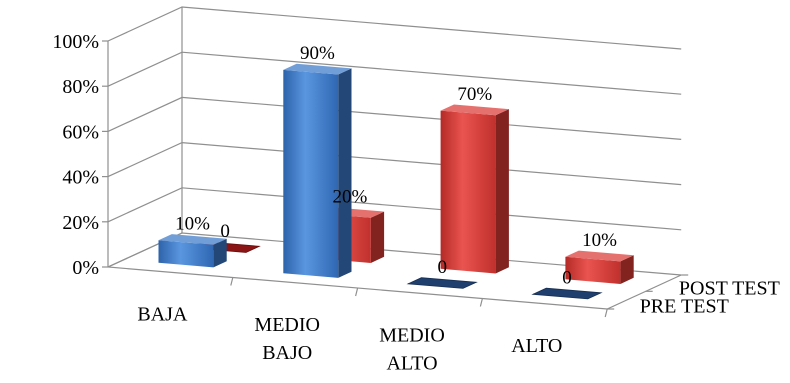 This screenshot has width=790, height=383. Describe the element at coordinates (412, 349) in the screenshot. I see `x-category-label: MEDIO ALTO` at that location.